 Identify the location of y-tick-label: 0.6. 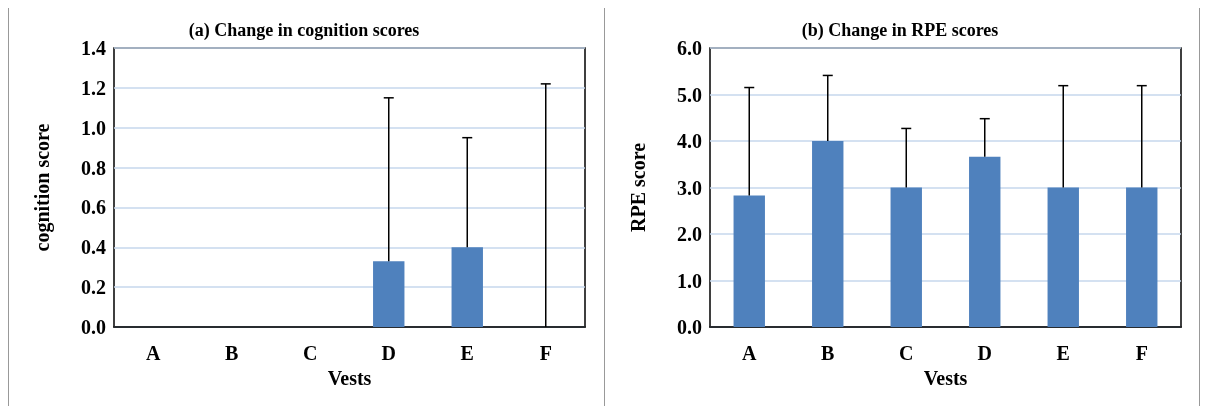
(93, 207).